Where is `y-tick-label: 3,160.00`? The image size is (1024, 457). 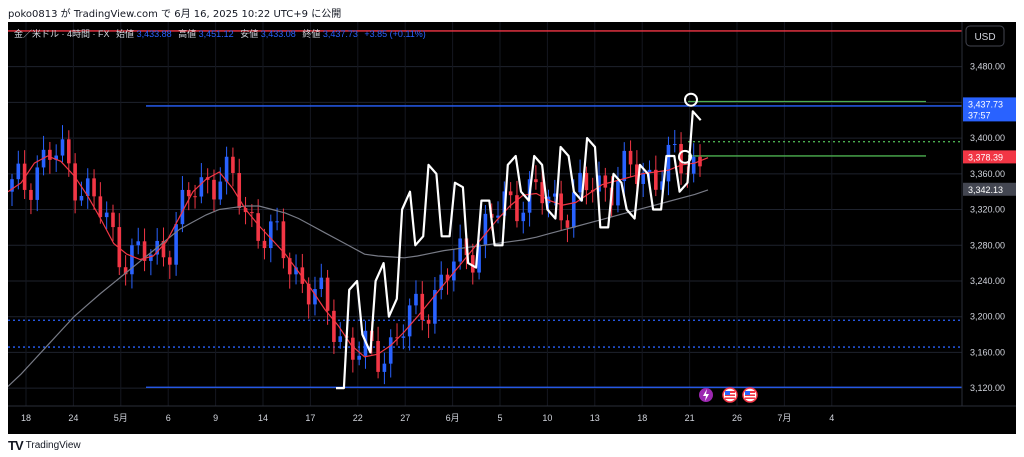
y-tick-label: 3,160.00 is located at coordinates (987, 352).